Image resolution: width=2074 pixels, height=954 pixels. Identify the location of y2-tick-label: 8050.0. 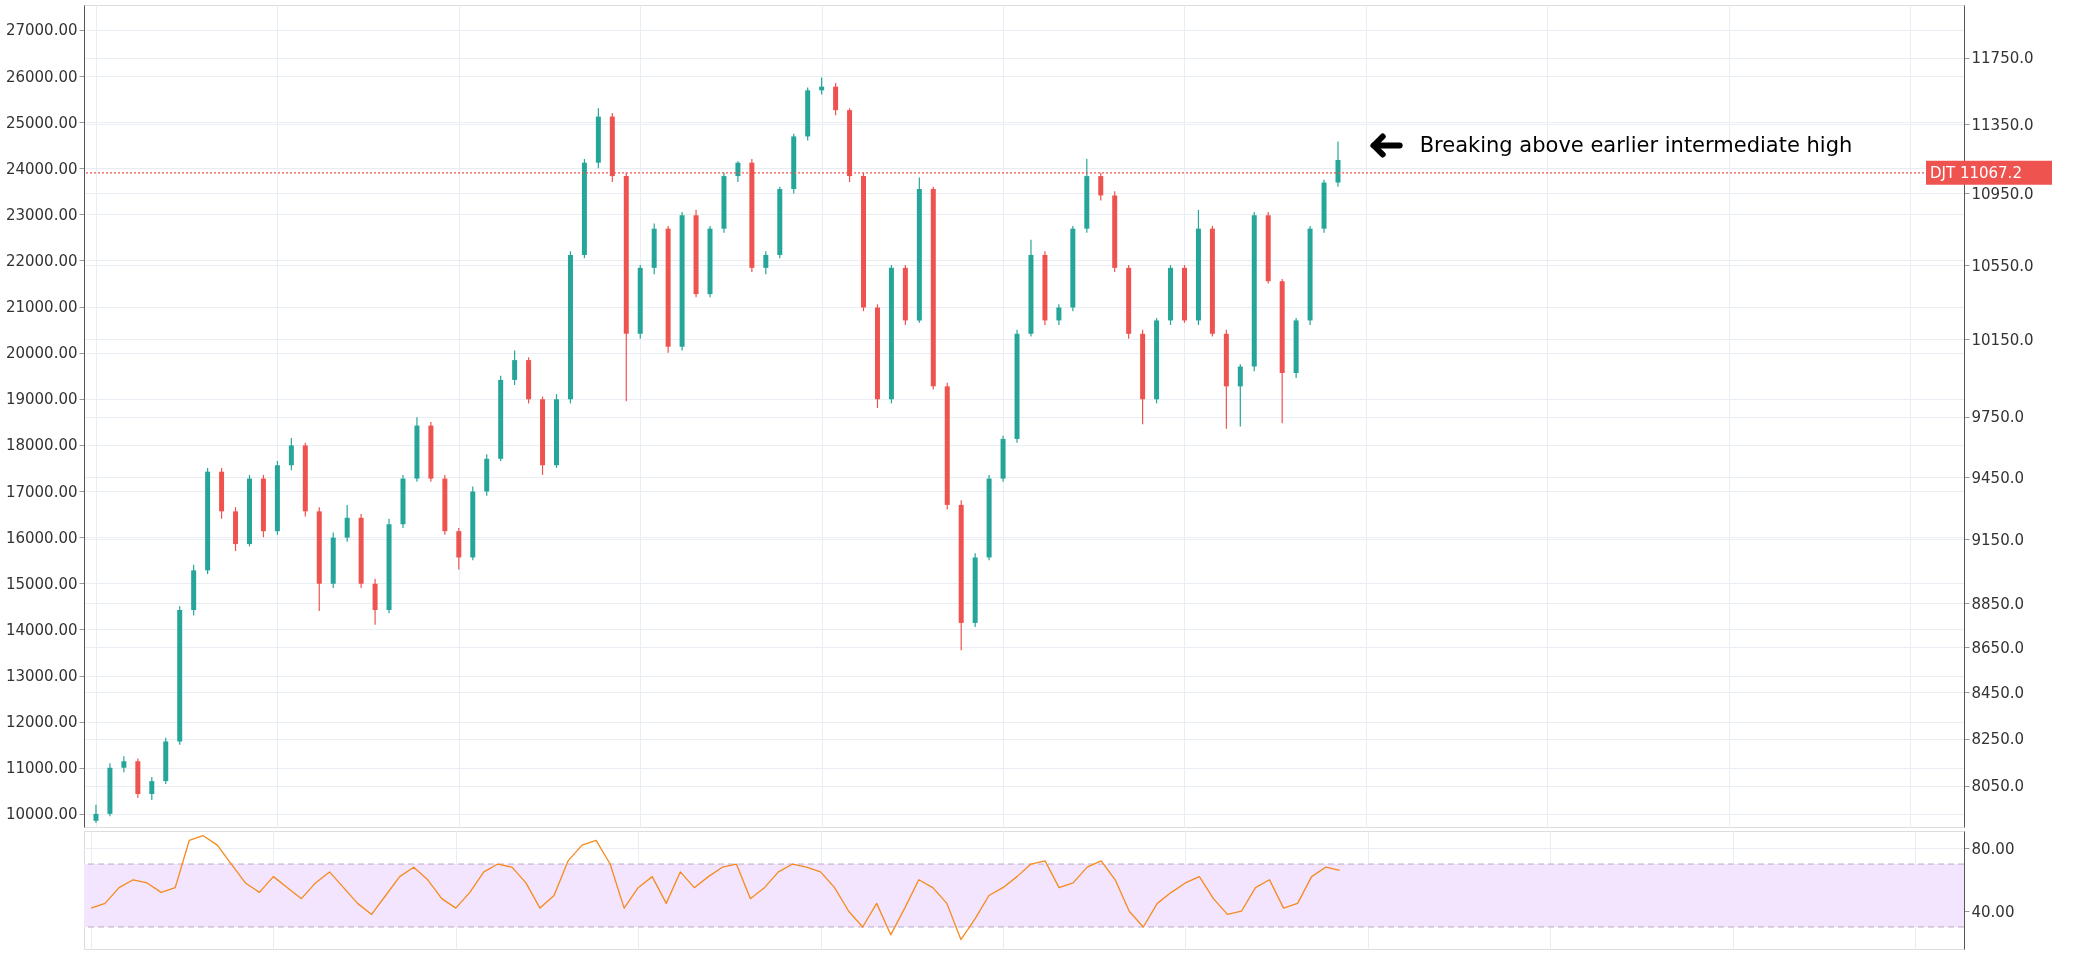
(1997, 786).